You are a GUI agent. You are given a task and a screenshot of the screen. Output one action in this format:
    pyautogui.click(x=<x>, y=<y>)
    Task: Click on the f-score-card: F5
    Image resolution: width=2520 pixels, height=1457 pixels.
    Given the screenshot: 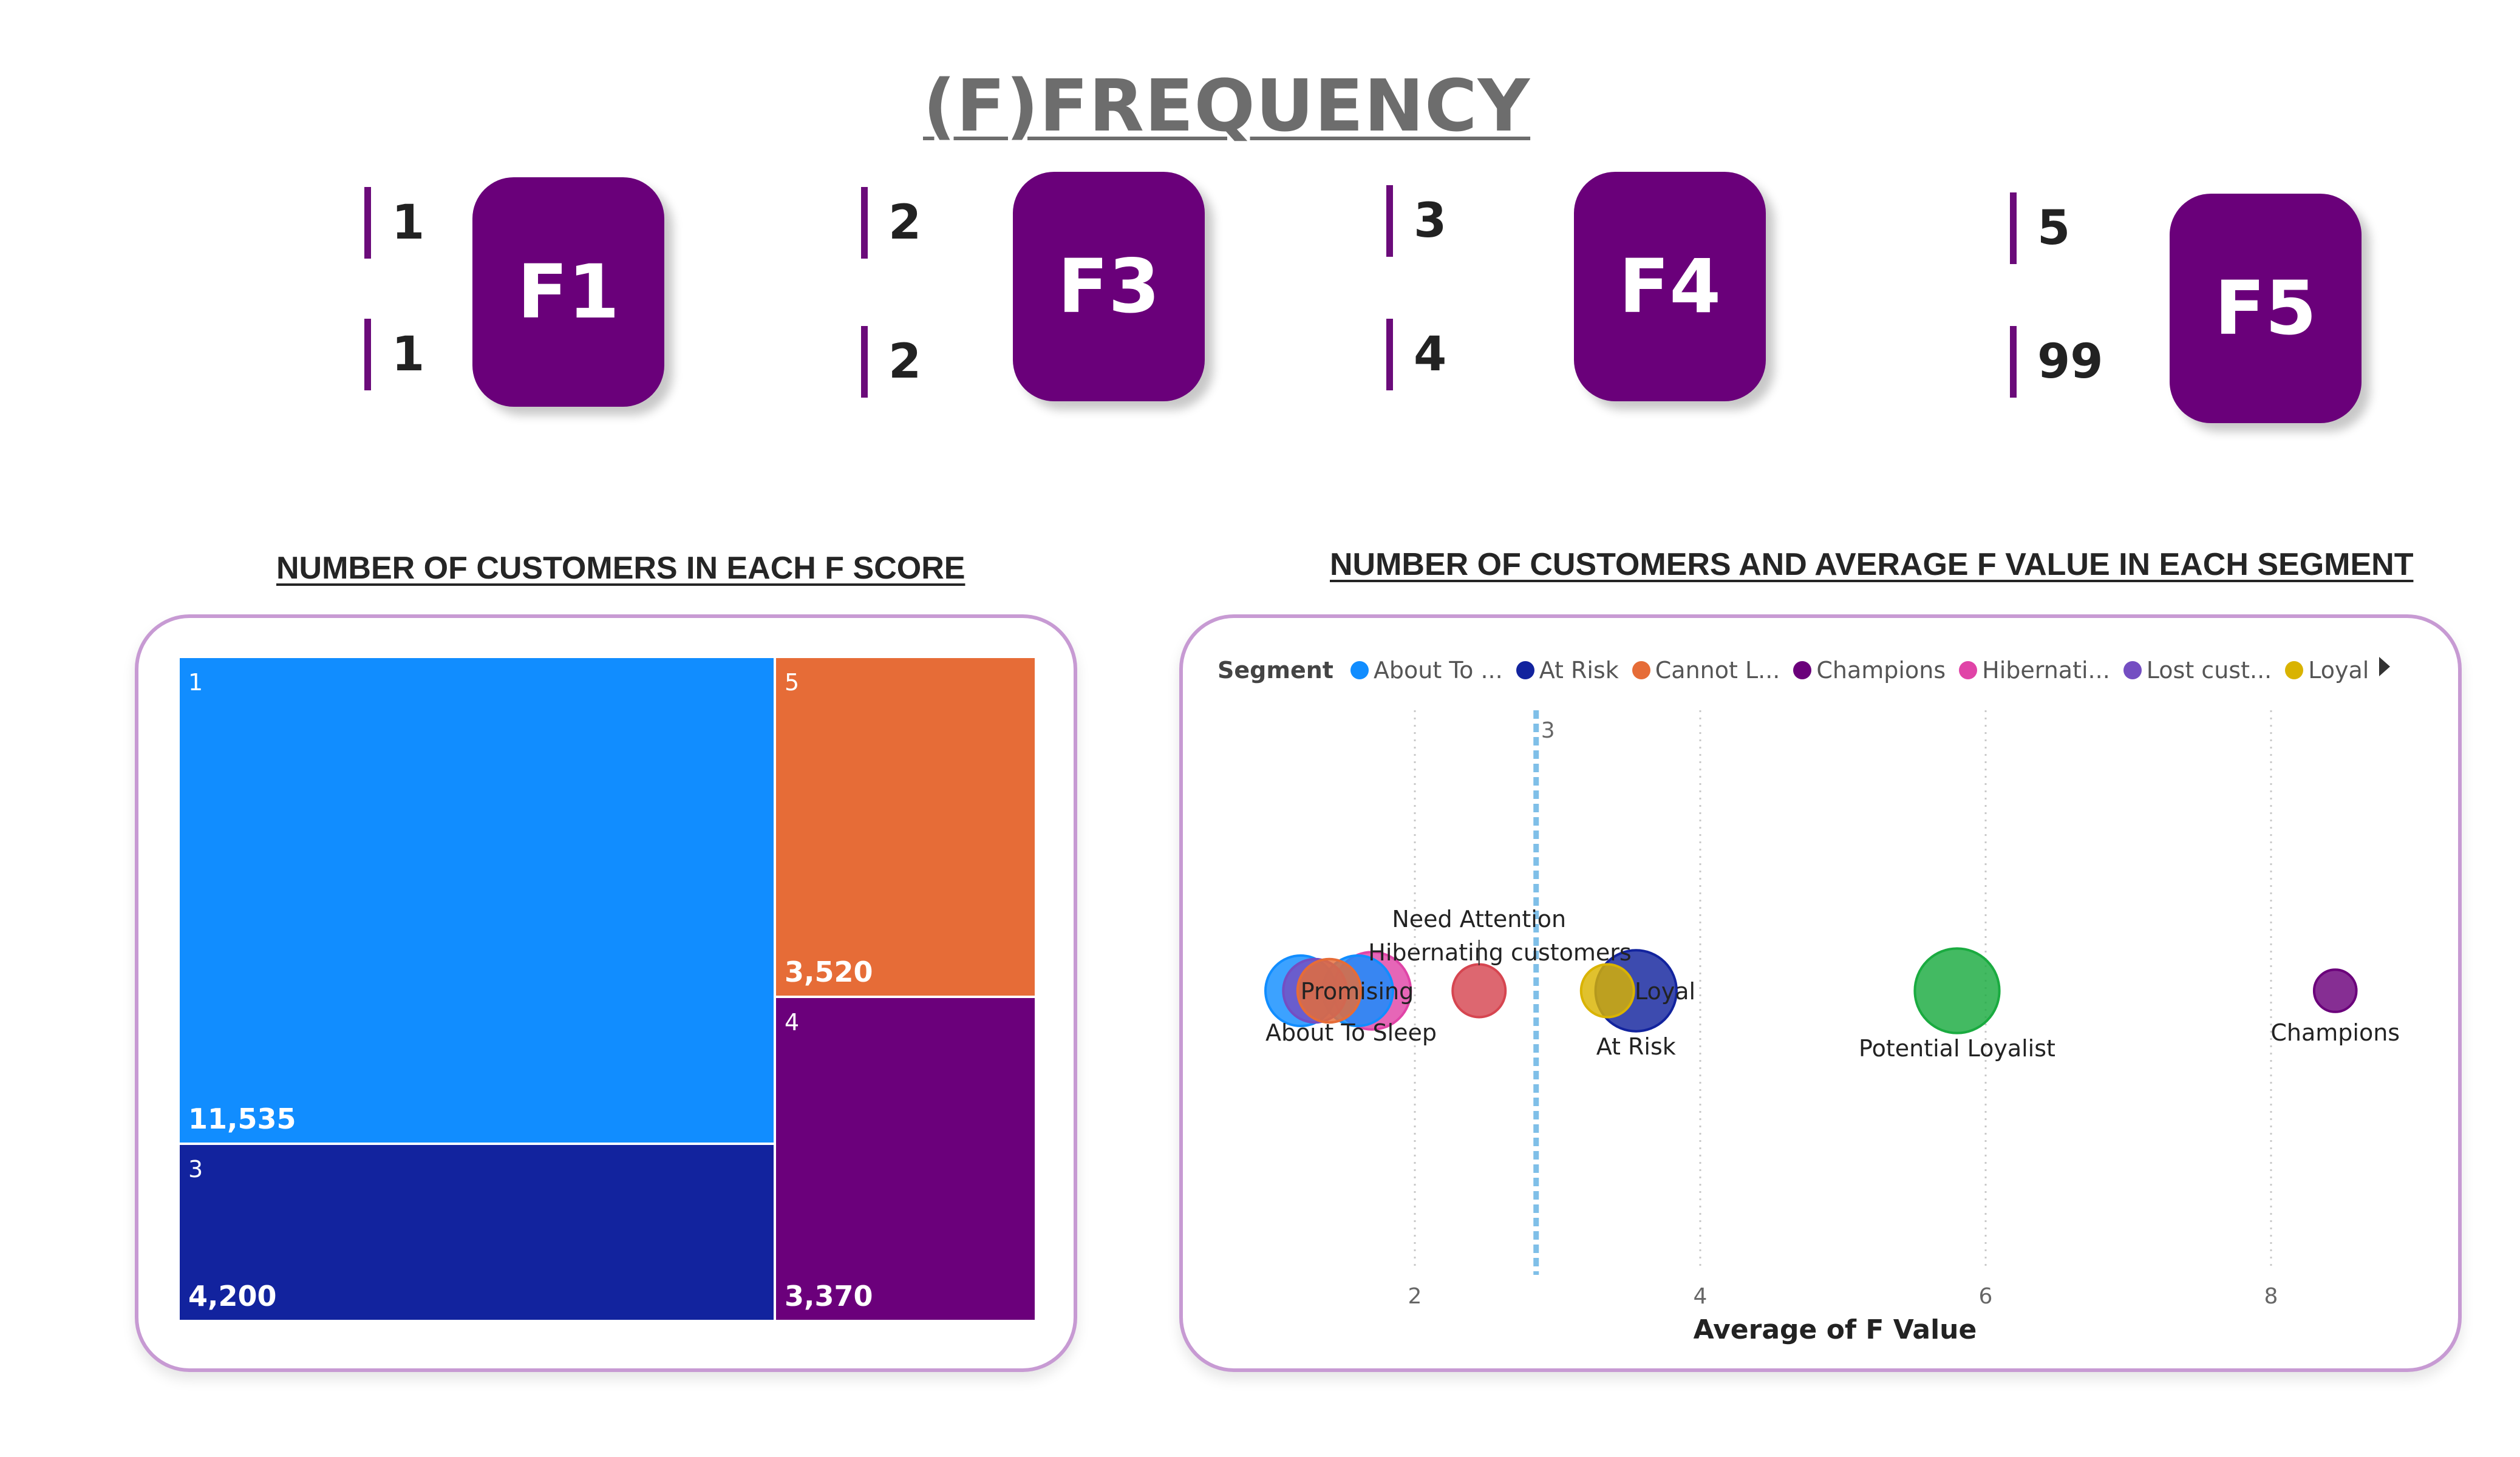 What is the action you would take?
    pyautogui.click(x=2266, y=308)
    